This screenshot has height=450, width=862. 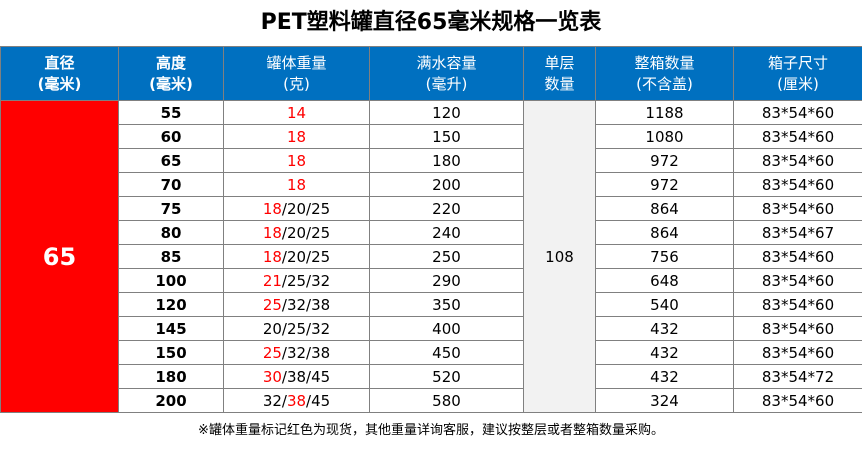 What do you see at coordinates (318, 400) in the screenshot?
I see `weight-other: /45` at bounding box center [318, 400].